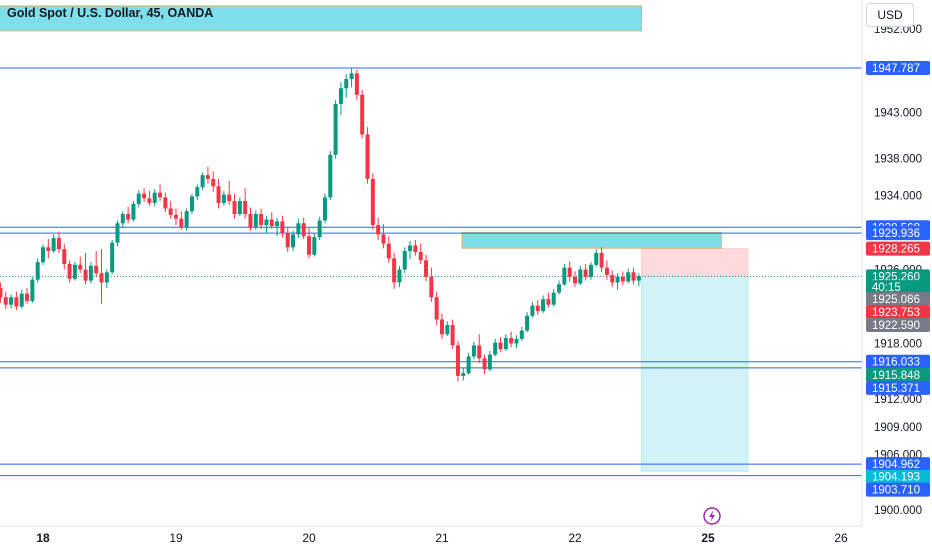  I want to click on top-banner-zone, so click(321, 18).